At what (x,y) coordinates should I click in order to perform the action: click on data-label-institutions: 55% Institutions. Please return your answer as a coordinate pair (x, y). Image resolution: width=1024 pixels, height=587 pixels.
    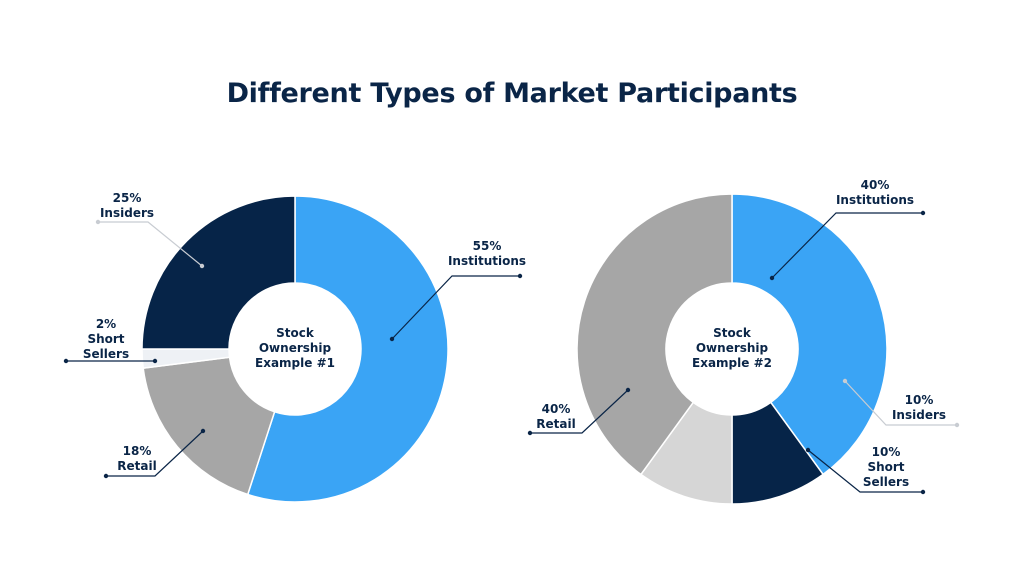
    Looking at the image, I should click on (487, 253).